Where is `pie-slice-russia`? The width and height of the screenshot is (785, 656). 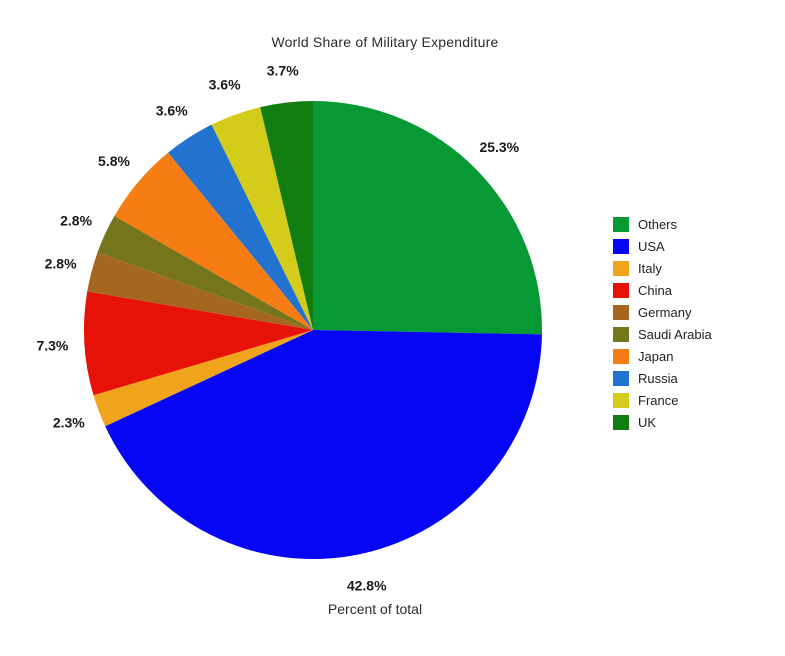
pie-slice-russia is located at coordinates (240, 227).